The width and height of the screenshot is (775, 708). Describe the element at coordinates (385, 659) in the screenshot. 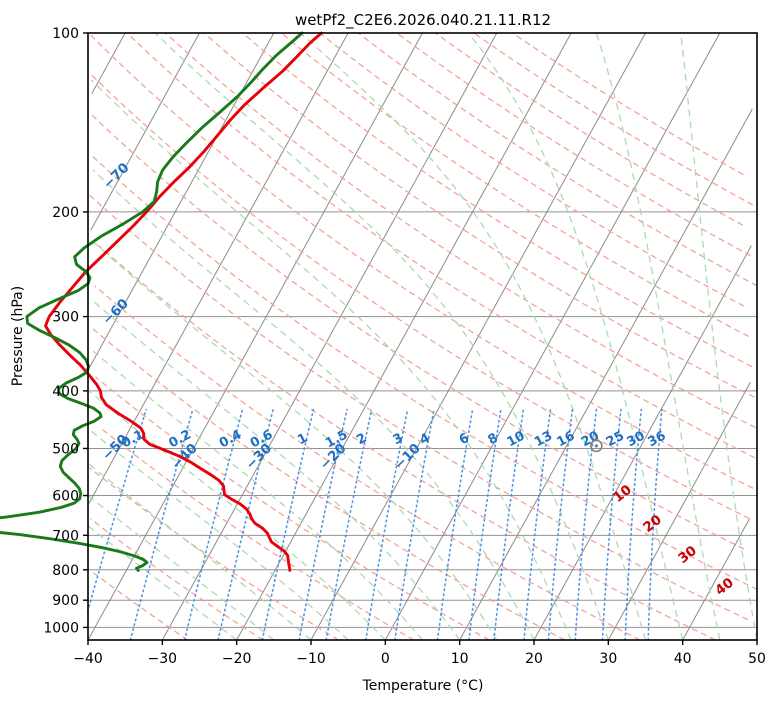

I see `x-tick-label-0: 0` at that location.